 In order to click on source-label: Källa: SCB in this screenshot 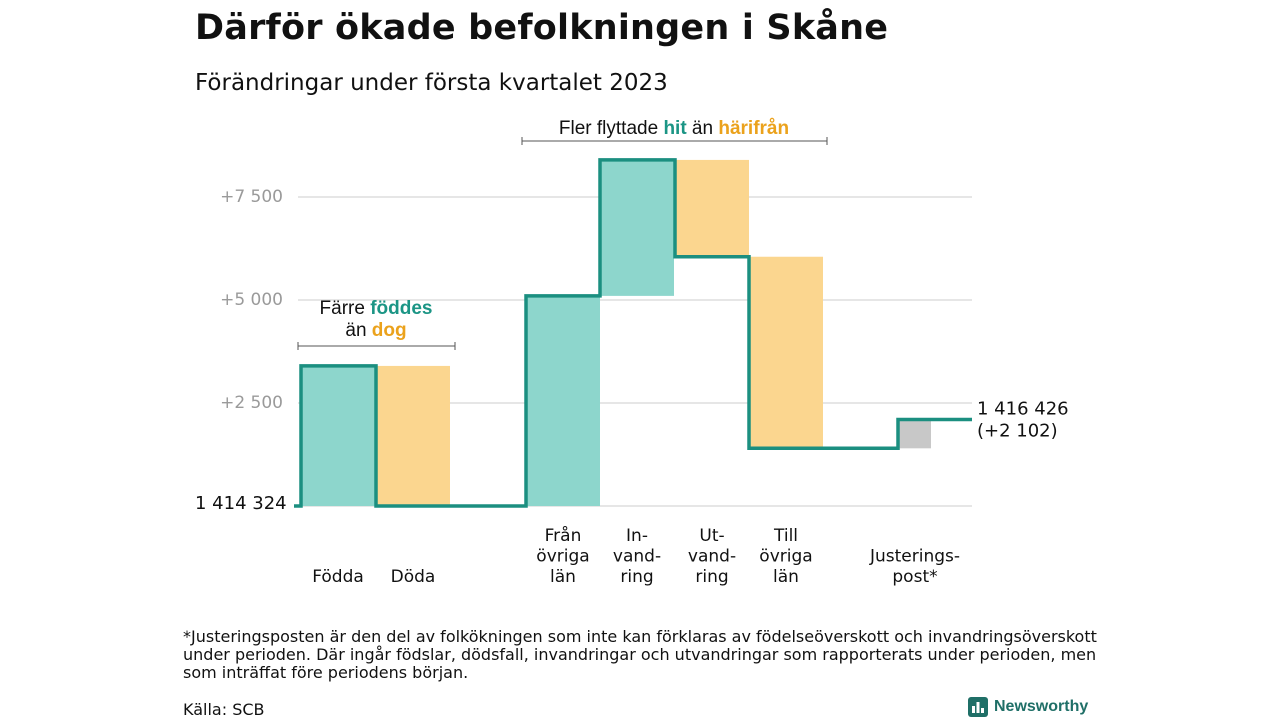, I will do `click(224, 709)`.